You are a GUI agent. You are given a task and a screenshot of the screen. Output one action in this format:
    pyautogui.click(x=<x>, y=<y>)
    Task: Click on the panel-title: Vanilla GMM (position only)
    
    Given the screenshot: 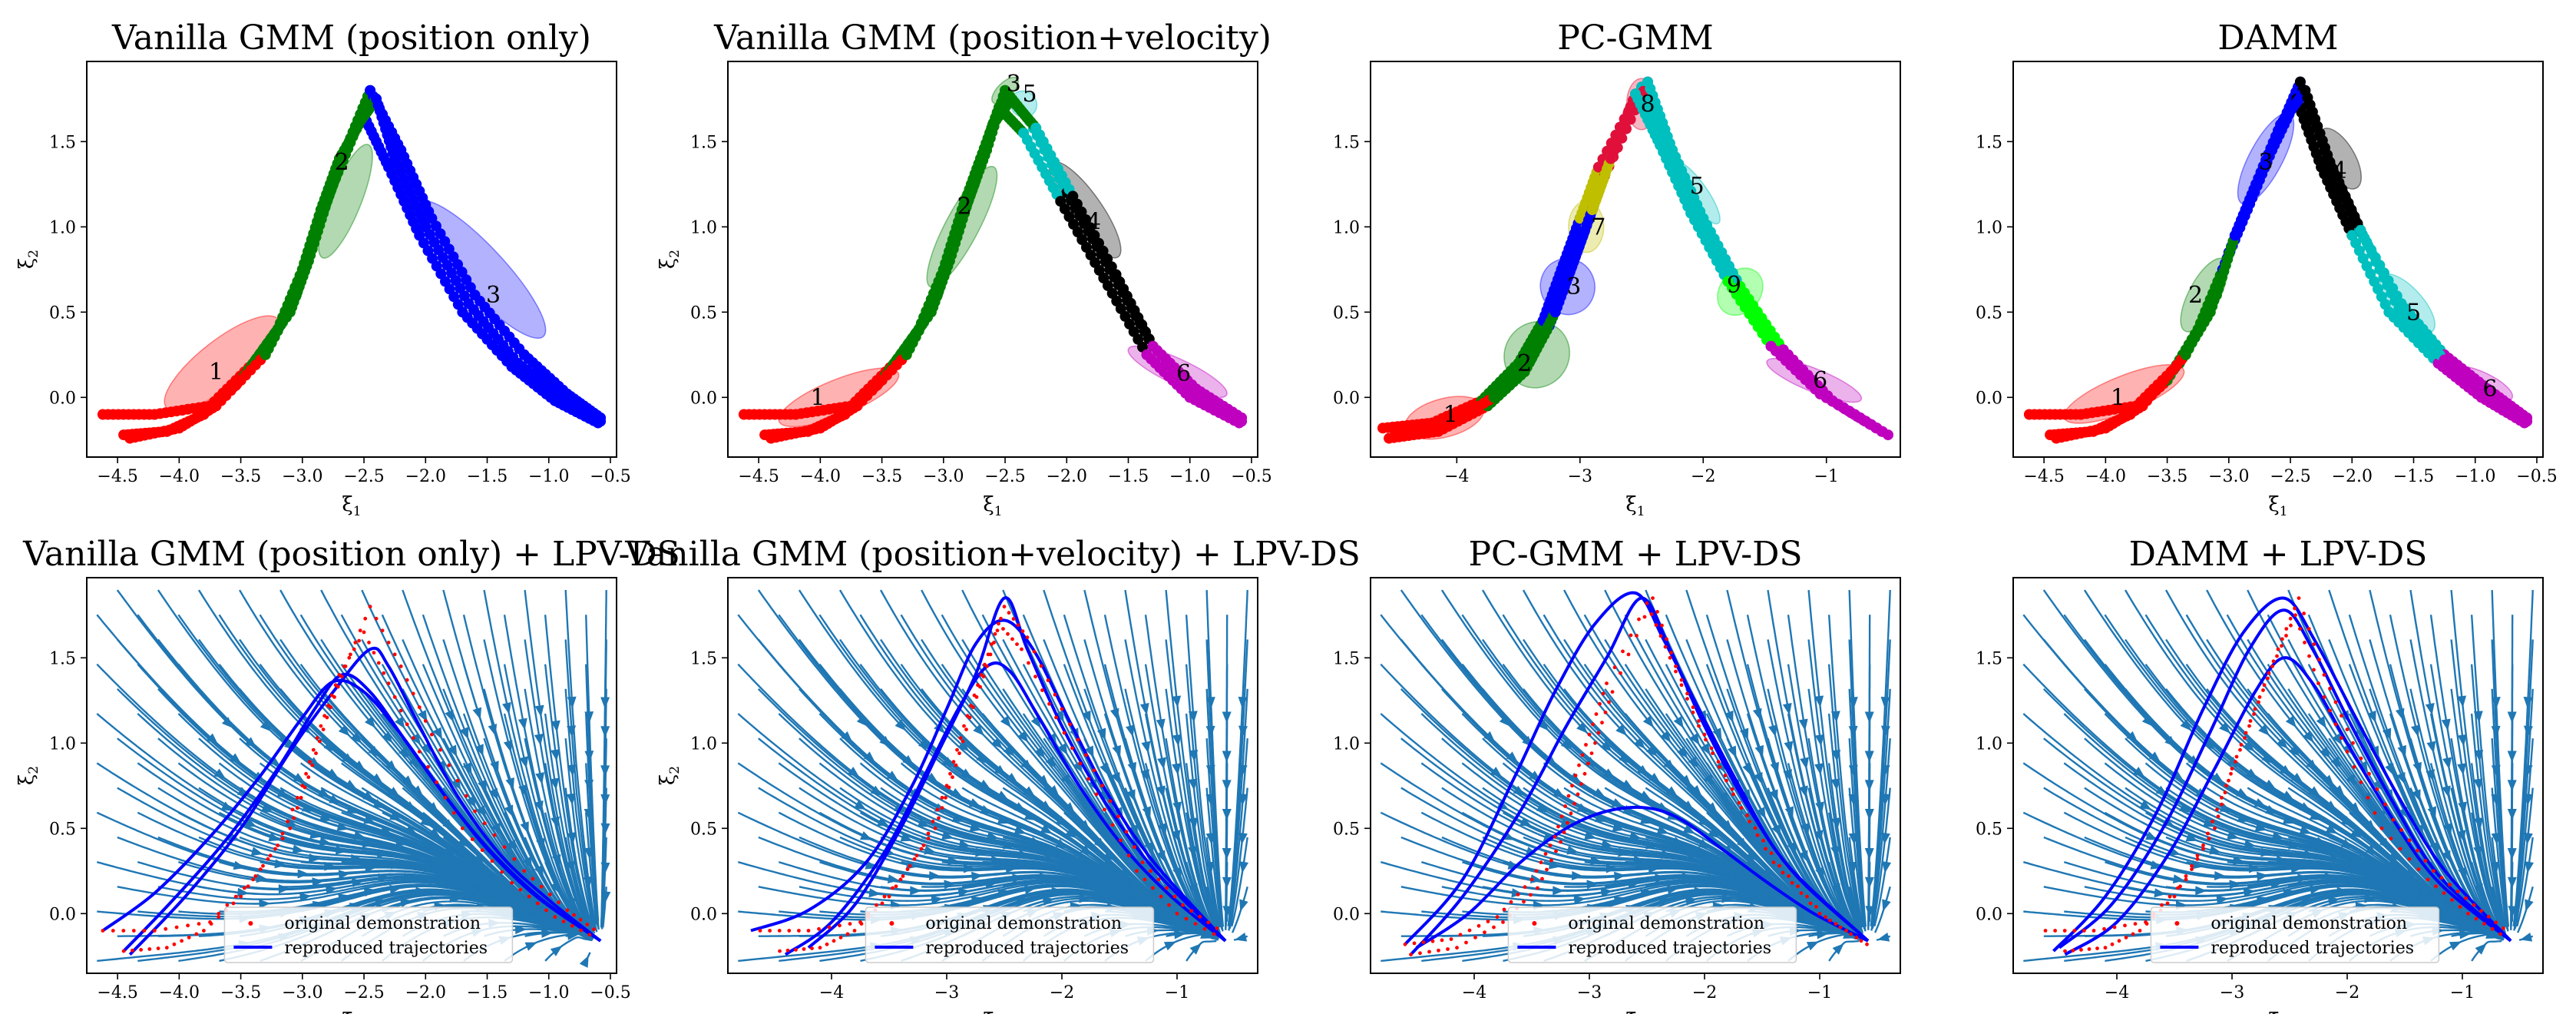 What is the action you would take?
    pyautogui.click(x=351, y=38)
    